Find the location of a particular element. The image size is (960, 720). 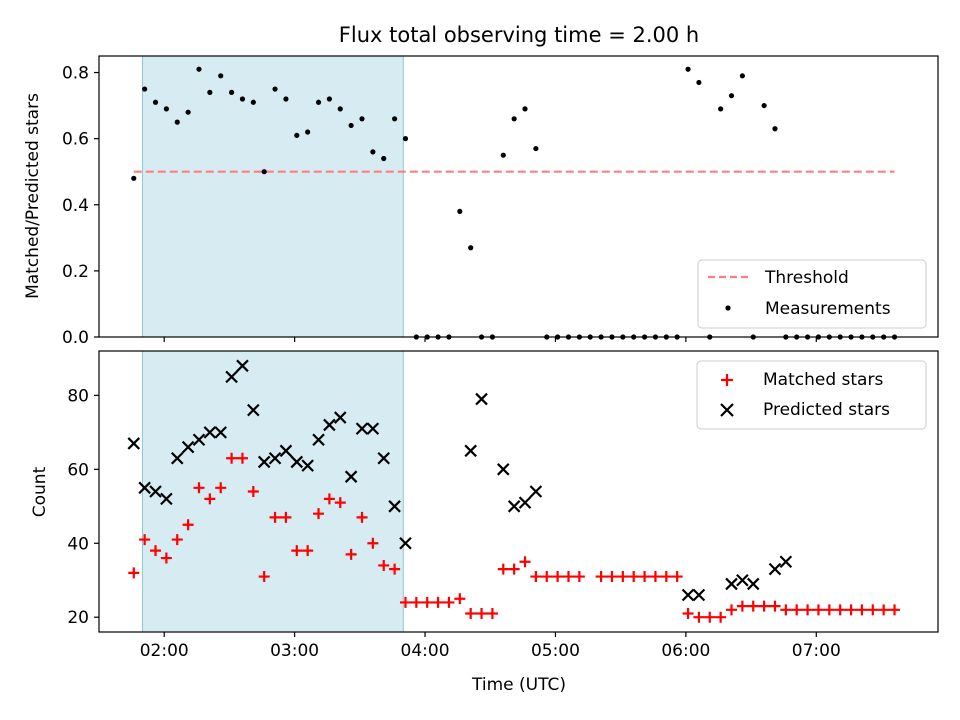

observing-window-span-lower is located at coordinates (272, 491).